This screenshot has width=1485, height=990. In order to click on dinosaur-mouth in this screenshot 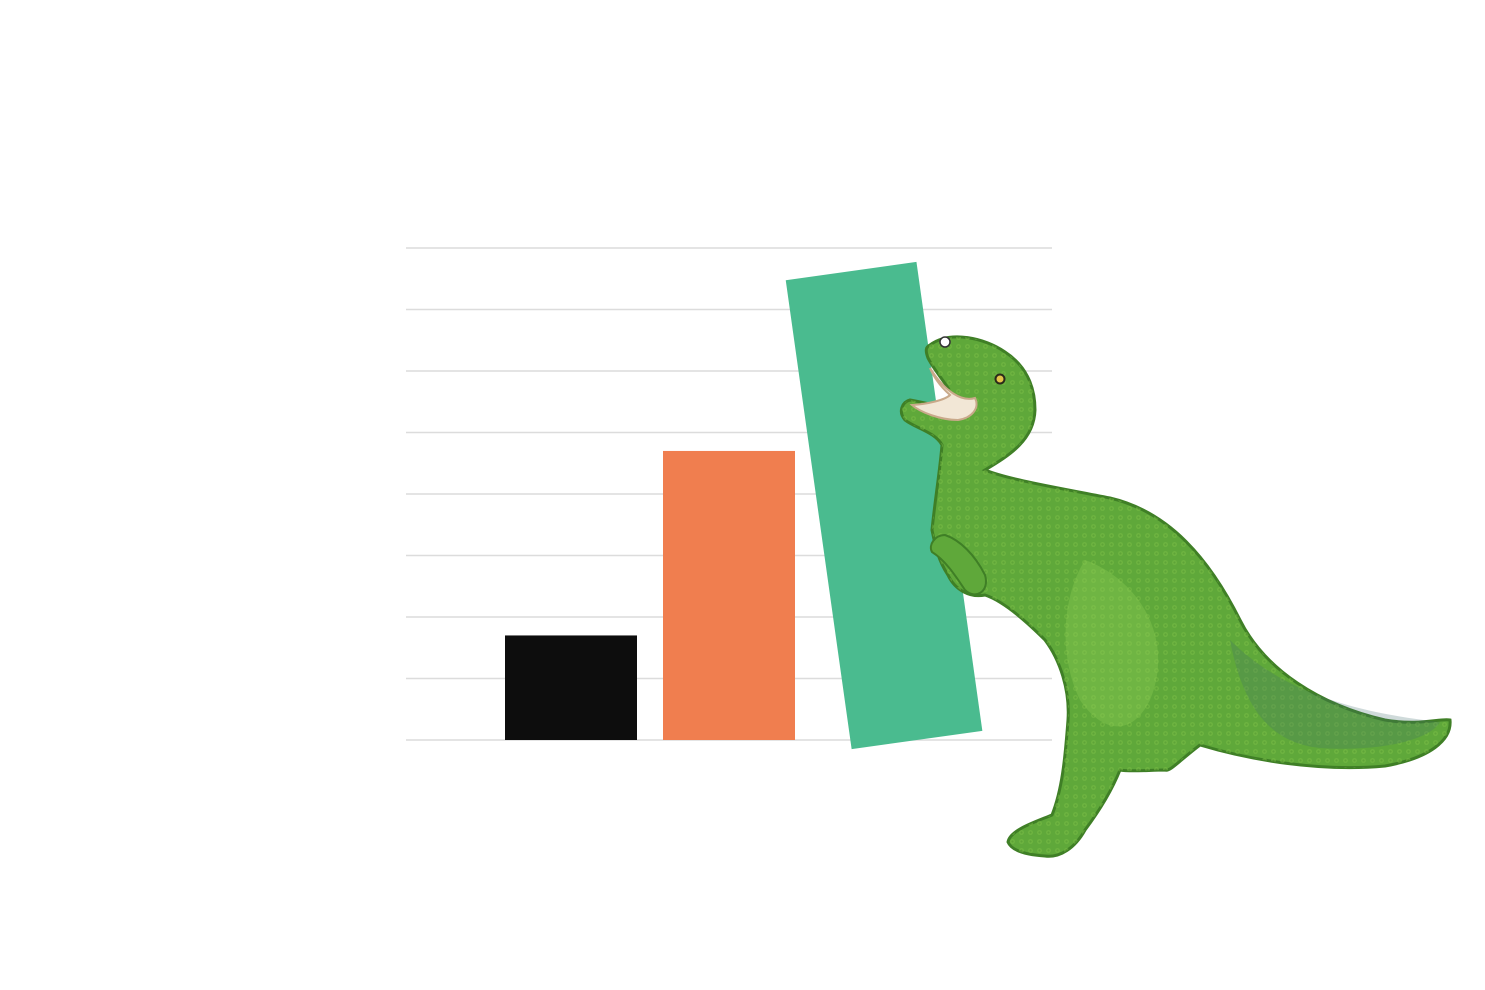, I will do `click(943, 394)`.